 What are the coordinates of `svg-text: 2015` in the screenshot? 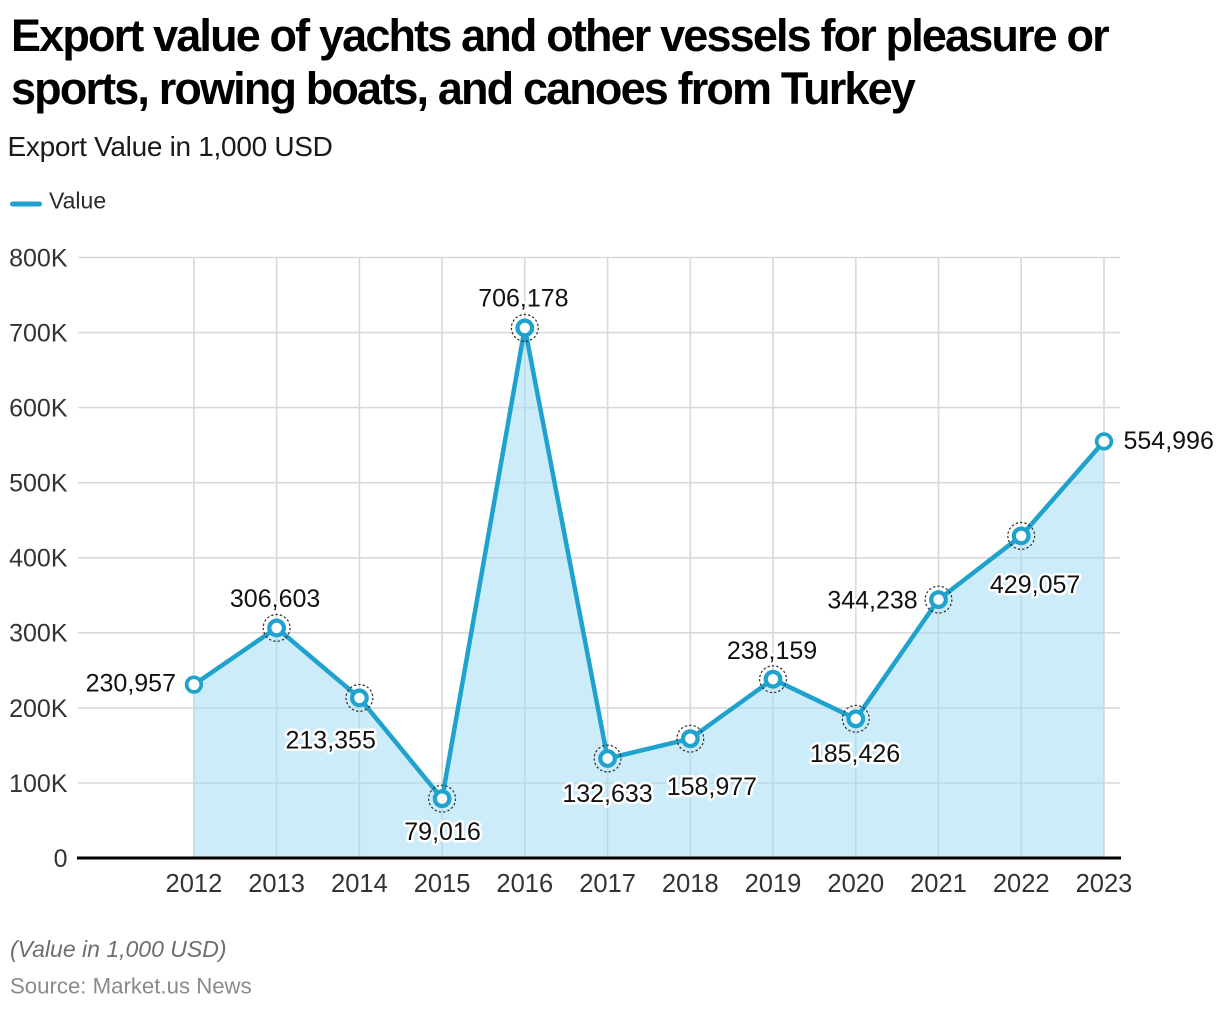 It's located at (442, 884).